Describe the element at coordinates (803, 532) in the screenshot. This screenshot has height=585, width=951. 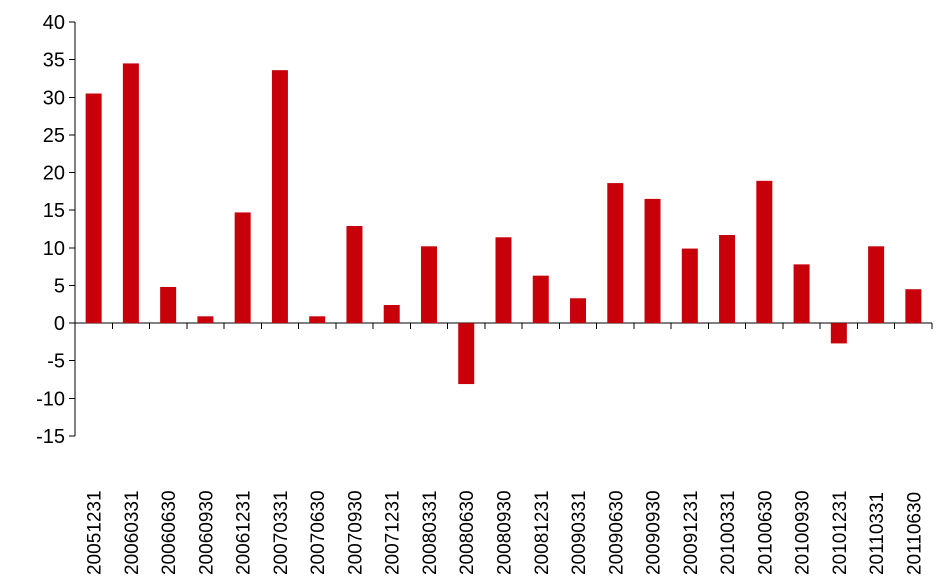
I see `x-tick-label: 20100930` at that location.